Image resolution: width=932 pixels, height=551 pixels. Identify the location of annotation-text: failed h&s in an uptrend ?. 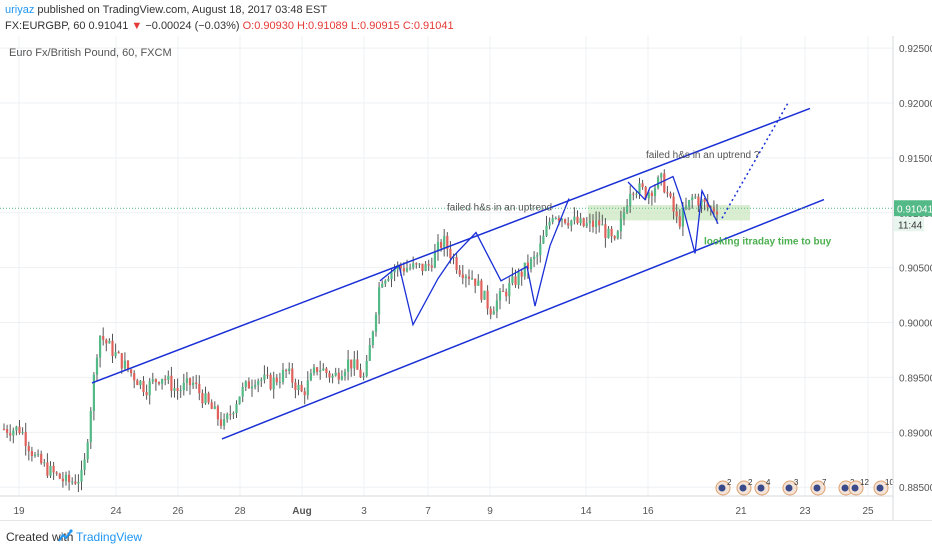
(703, 155).